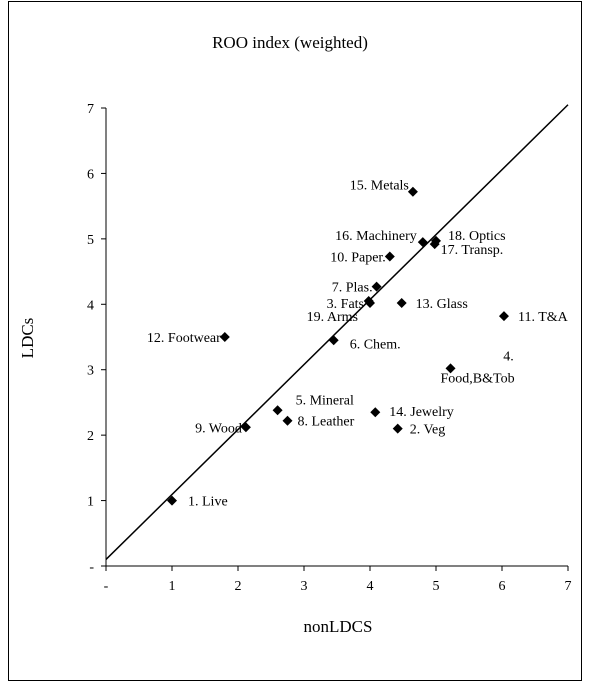  Describe the element at coordinates (352, 288) in the screenshot. I see `data-point-label: 7. Plas.` at that location.